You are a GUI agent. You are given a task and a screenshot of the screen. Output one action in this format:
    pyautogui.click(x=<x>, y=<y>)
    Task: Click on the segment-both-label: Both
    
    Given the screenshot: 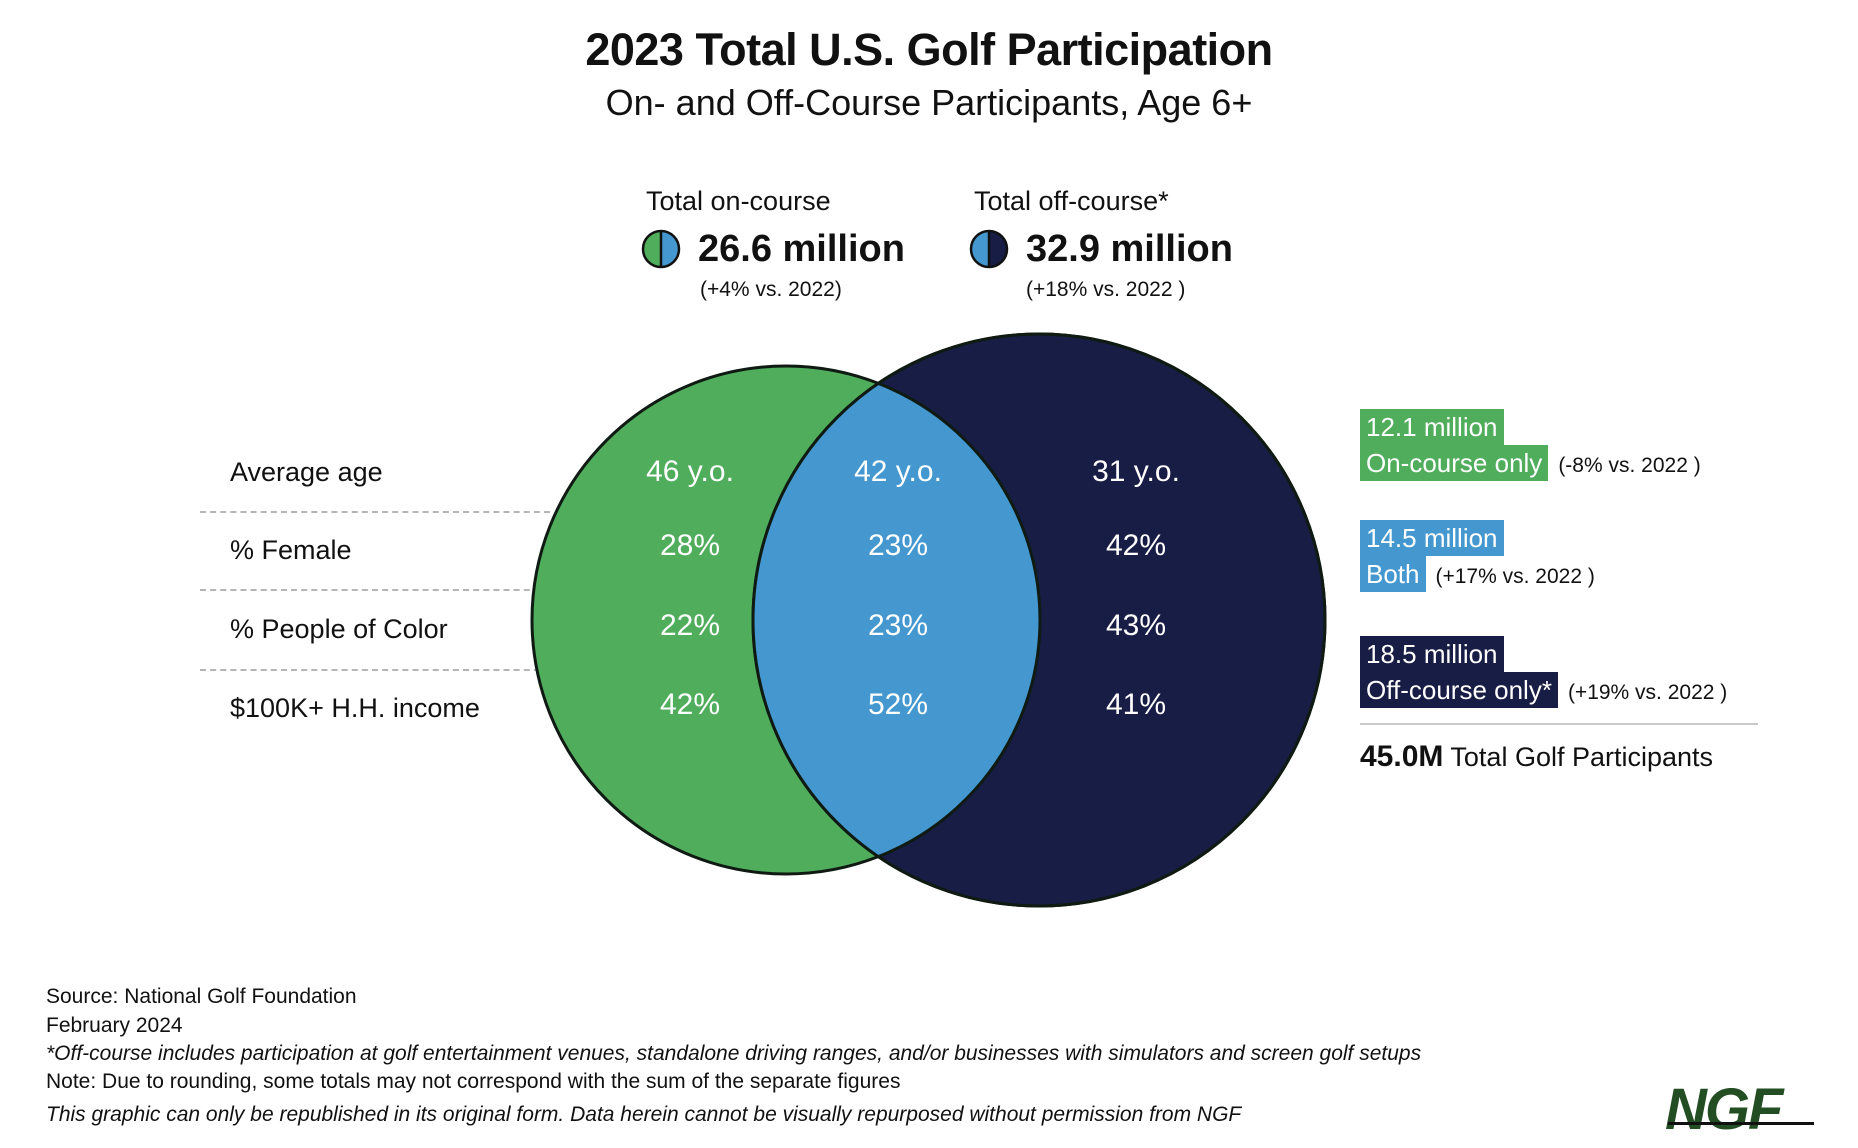 What is the action you would take?
    pyautogui.click(x=1393, y=574)
    